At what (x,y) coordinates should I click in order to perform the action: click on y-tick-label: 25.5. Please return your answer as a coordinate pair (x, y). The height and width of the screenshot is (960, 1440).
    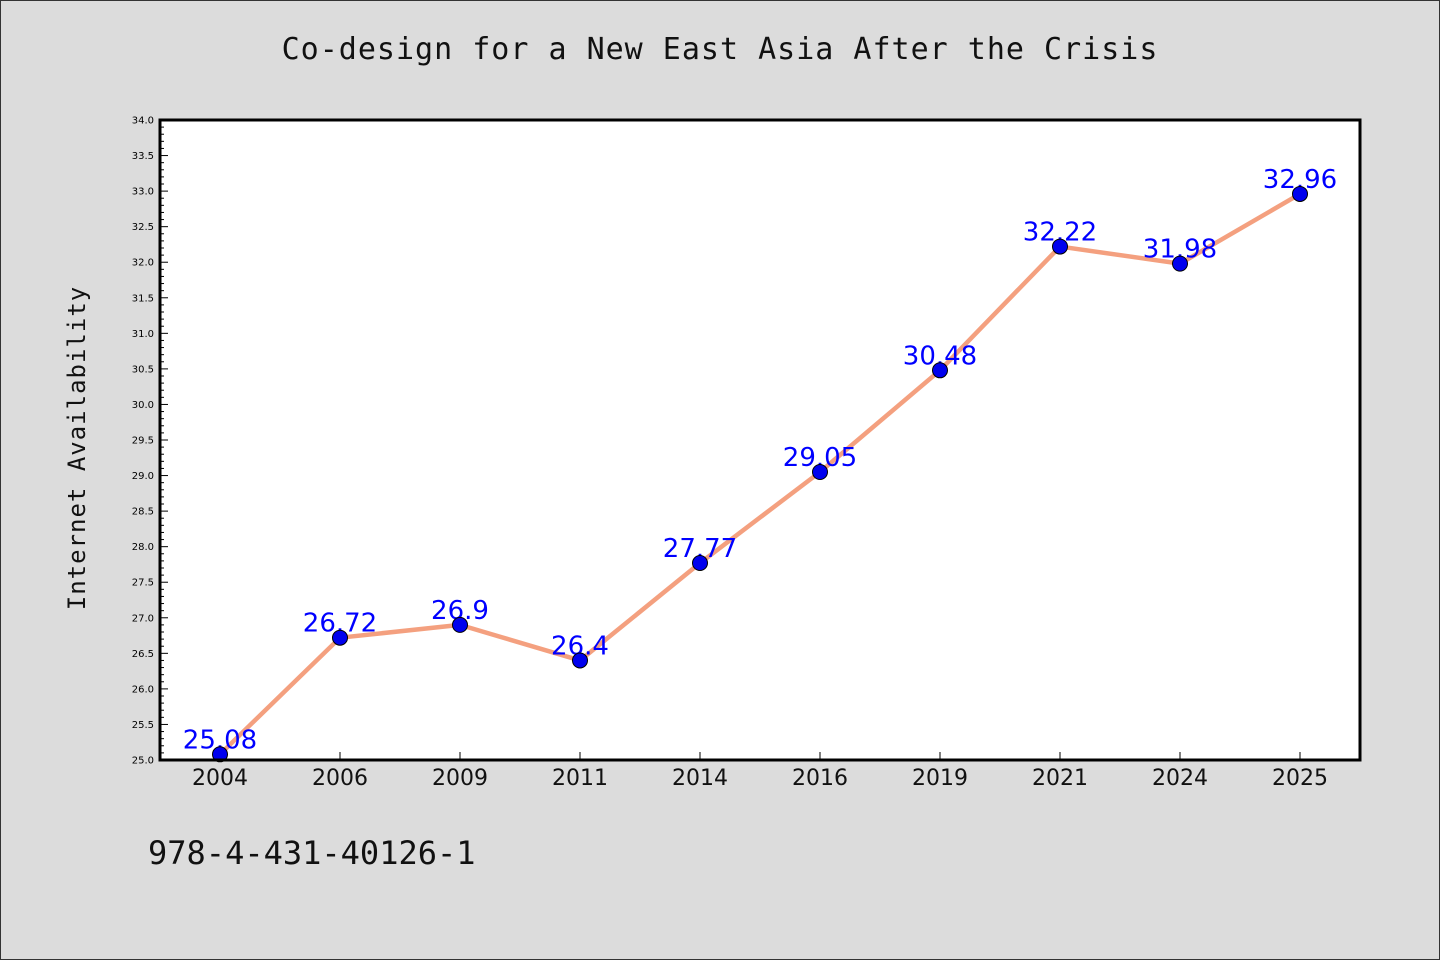
    Looking at the image, I should click on (143, 725).